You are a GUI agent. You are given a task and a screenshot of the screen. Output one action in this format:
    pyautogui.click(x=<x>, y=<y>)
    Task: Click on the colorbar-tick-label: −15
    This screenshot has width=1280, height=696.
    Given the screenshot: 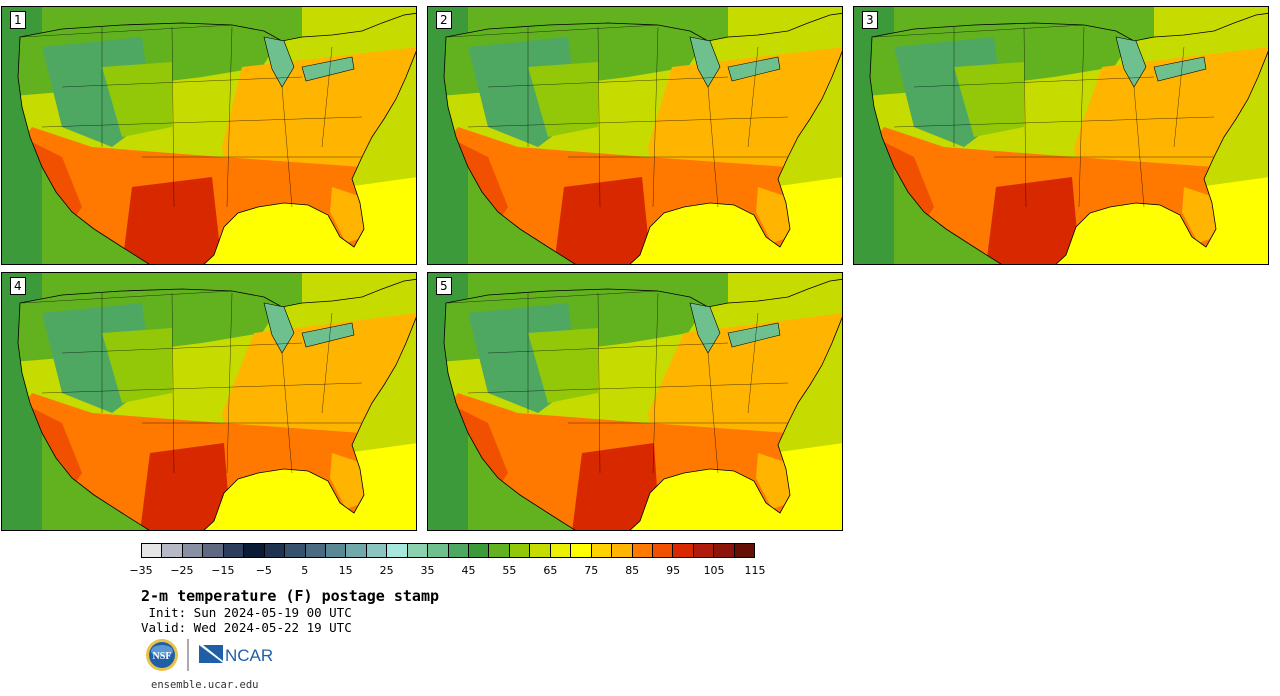 What is the action you would take?
    pyautogui.click(x=223, y=570)
    